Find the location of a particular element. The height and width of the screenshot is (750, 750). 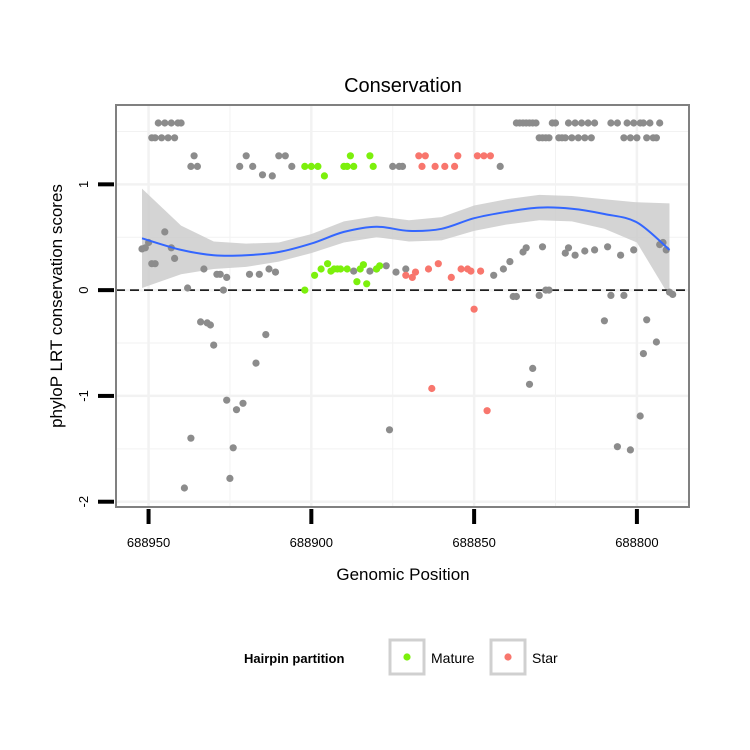

legend-label-mature: Mature is located at coordinates (453, 658).